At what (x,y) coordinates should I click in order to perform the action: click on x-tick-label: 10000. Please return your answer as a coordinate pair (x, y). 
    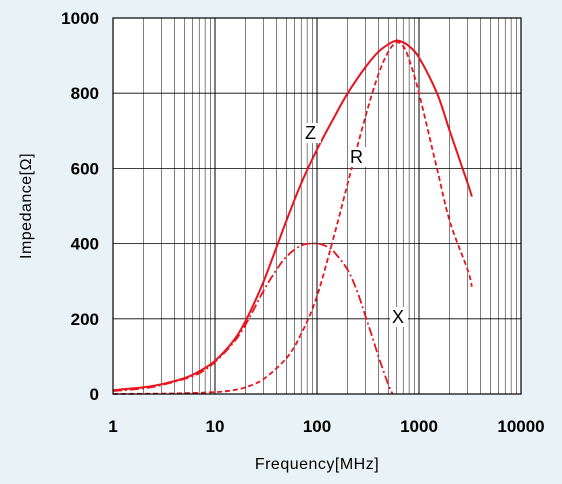
    Looking at the image, I should click on (520, 426).